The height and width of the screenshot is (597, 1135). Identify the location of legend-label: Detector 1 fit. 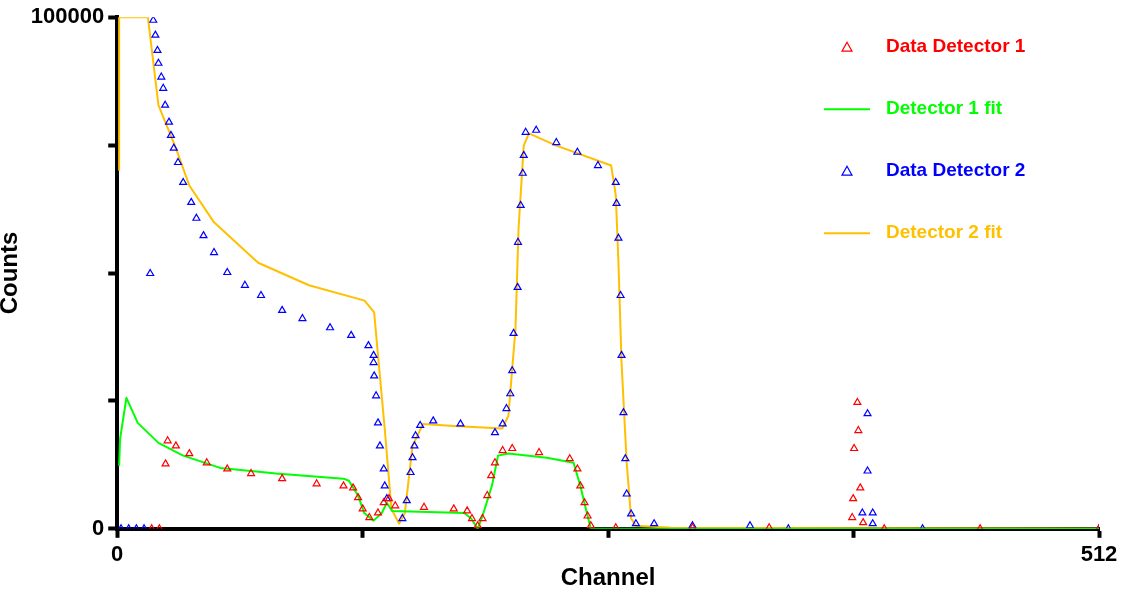
(944, 108).